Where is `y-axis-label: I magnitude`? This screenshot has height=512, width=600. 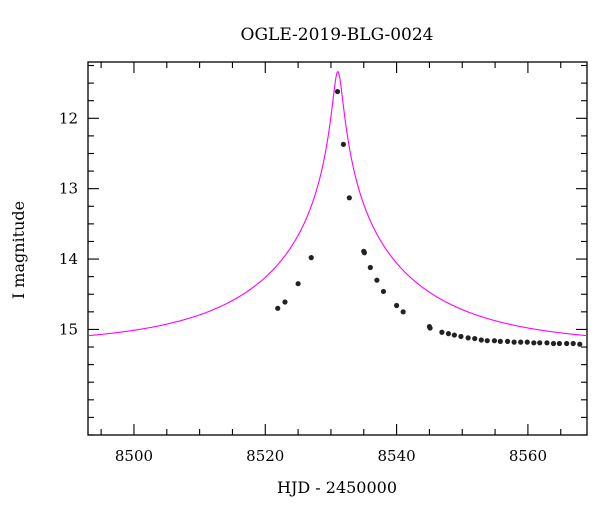
y-axis-label: I magnitude is located at coordinates (18, 250).